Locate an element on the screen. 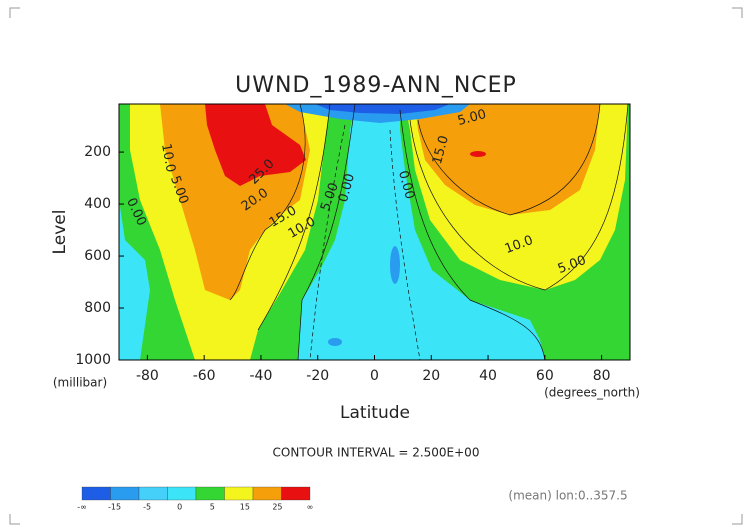 This screenshot has width=752, height=532. region-dark-blue is located at coordinates (382, 109).